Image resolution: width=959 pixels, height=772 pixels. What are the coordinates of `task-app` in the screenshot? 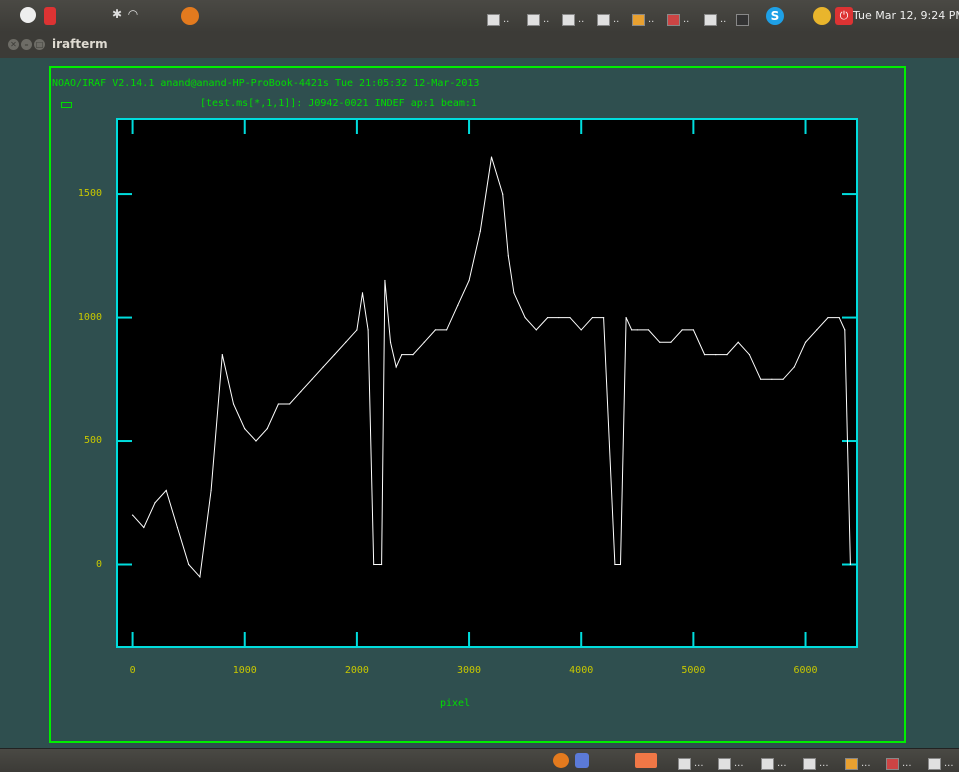 It's located at (582, 760).